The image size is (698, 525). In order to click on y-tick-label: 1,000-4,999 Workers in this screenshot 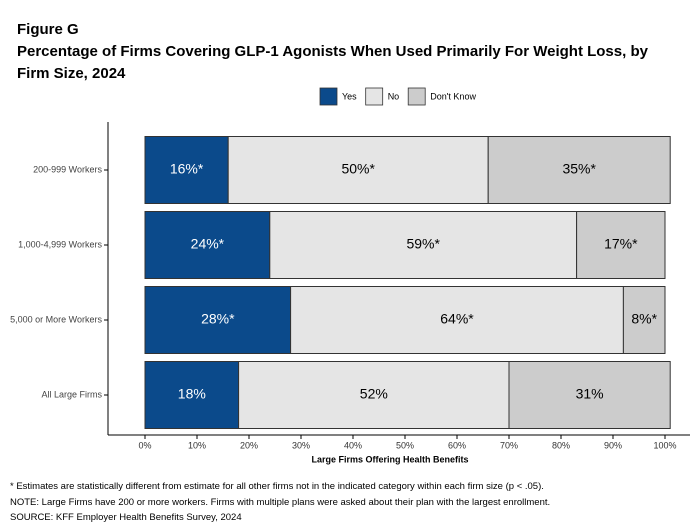, I will do `click(60, 244)`.